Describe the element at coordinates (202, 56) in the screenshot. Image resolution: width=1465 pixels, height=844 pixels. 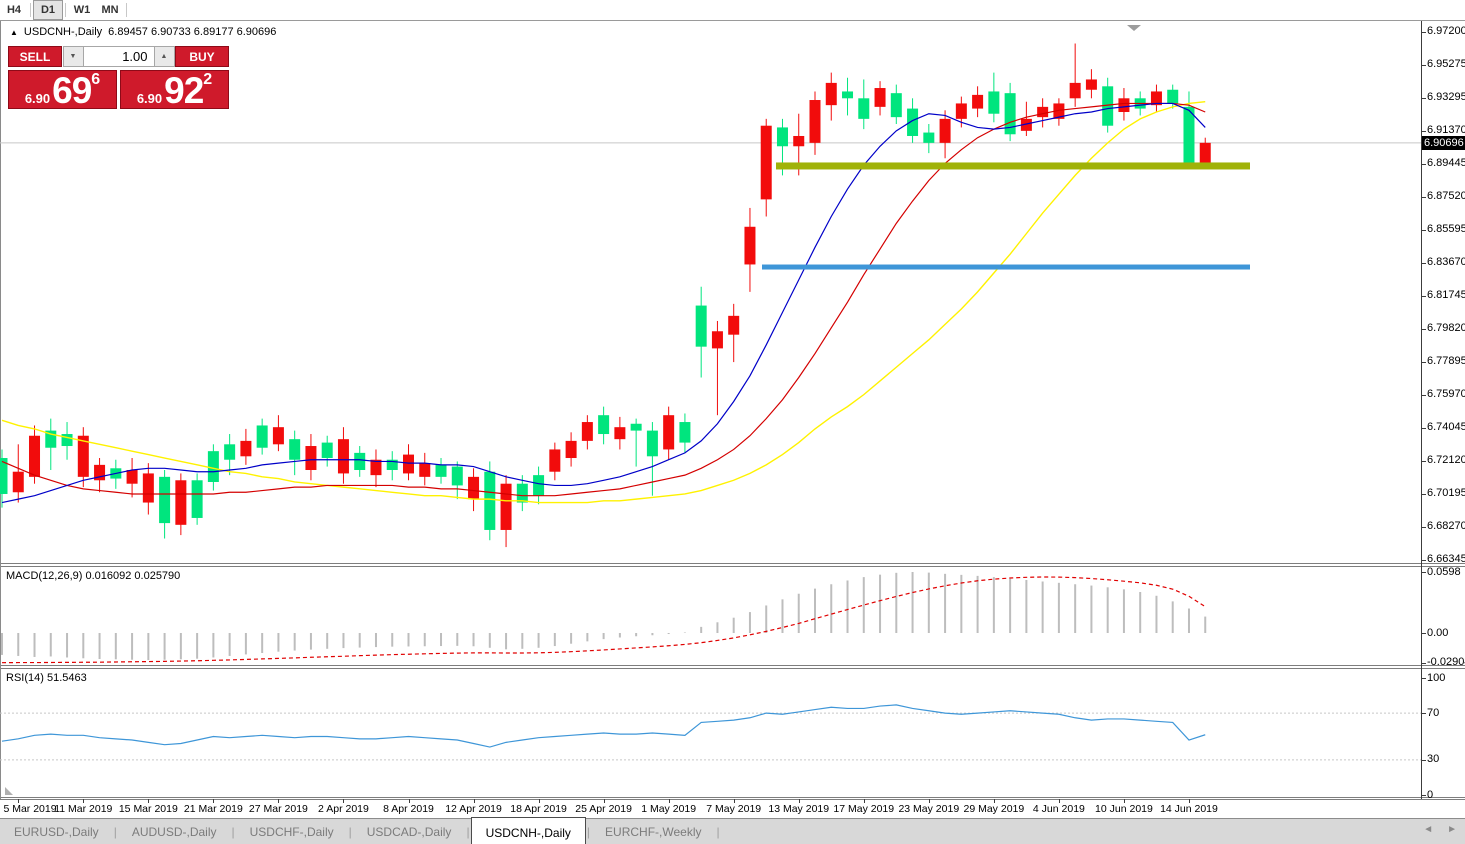
I see `buy-button: BUY` at that location.